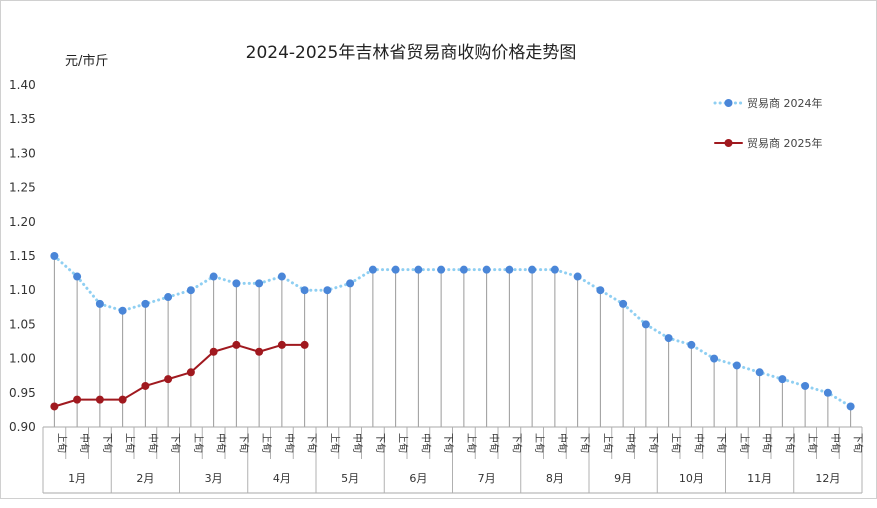 This screenshot has width=877, height=508. I want to click on month-label: 9月, so click(623, 478).